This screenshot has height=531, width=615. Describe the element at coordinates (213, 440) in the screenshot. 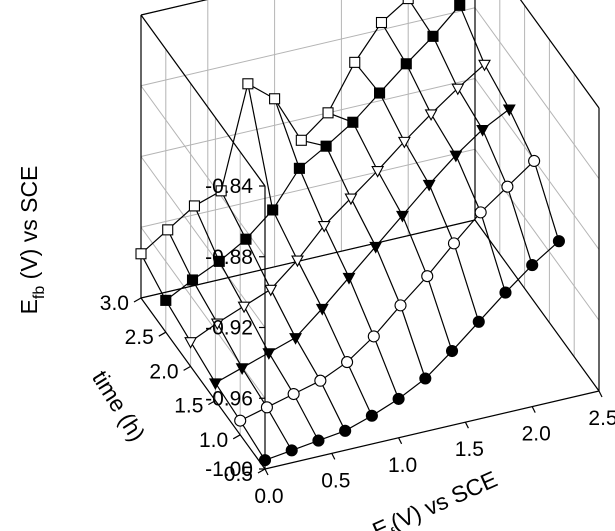

I see `y-tick-label: 1.0` at that location.